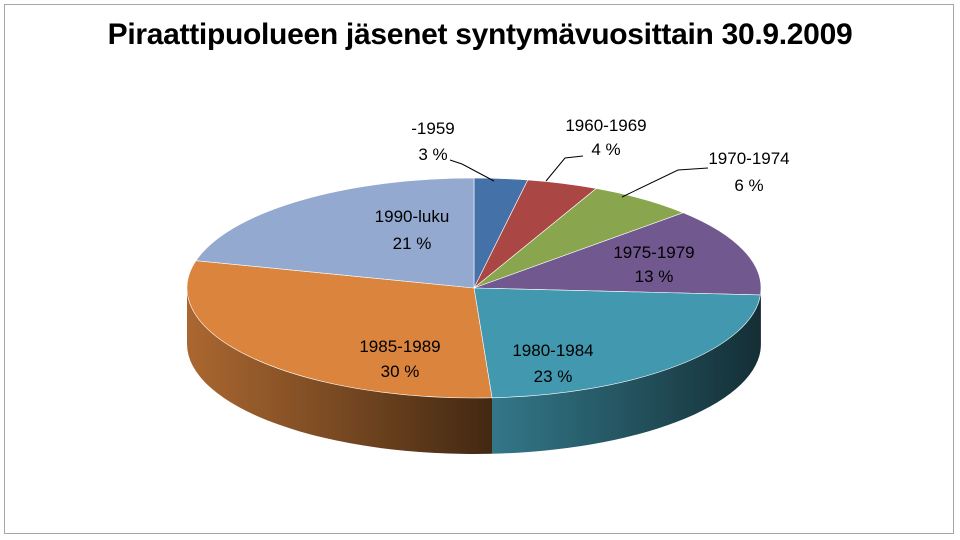  Describe the element at coordinates (564, 168) in the screenshot. I see `leader-line-1960-1969` at that location.